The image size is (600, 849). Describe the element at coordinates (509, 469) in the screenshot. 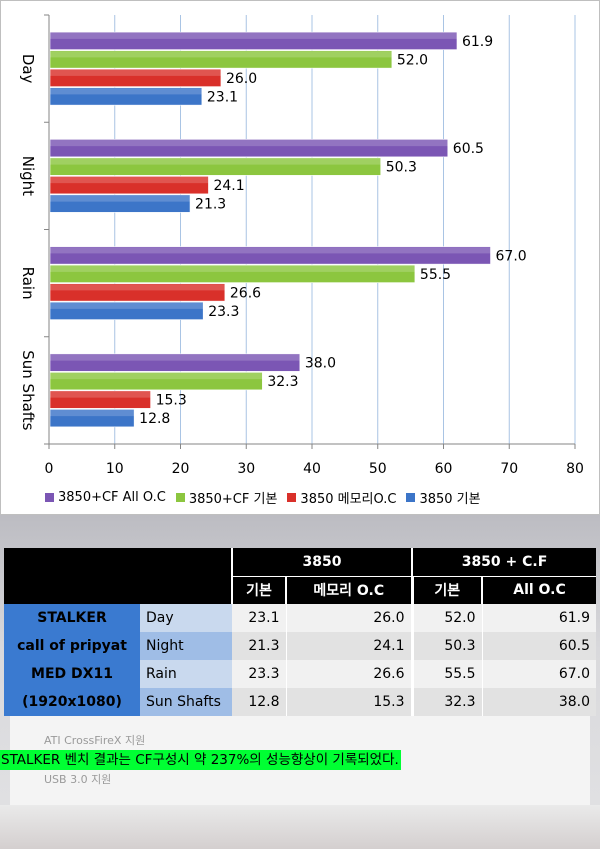

I see `x-tick-label: 70` at that location.